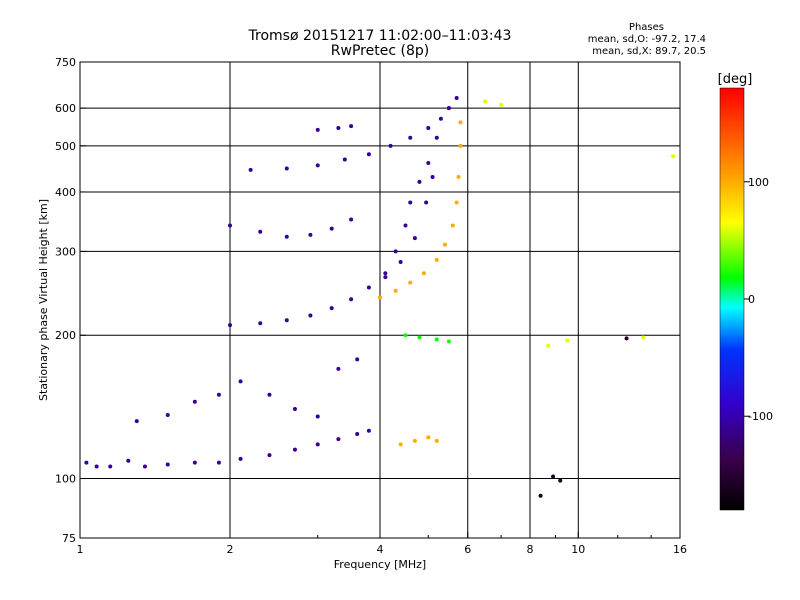 Image resolution: width=800 pixels, height=600 pixels. What do you see at coordinates (649, 51) in the screenshot?
I see `phase-x-stats: mean, sd,X: 89.7, 20.5` at bounding box center [649, 51].